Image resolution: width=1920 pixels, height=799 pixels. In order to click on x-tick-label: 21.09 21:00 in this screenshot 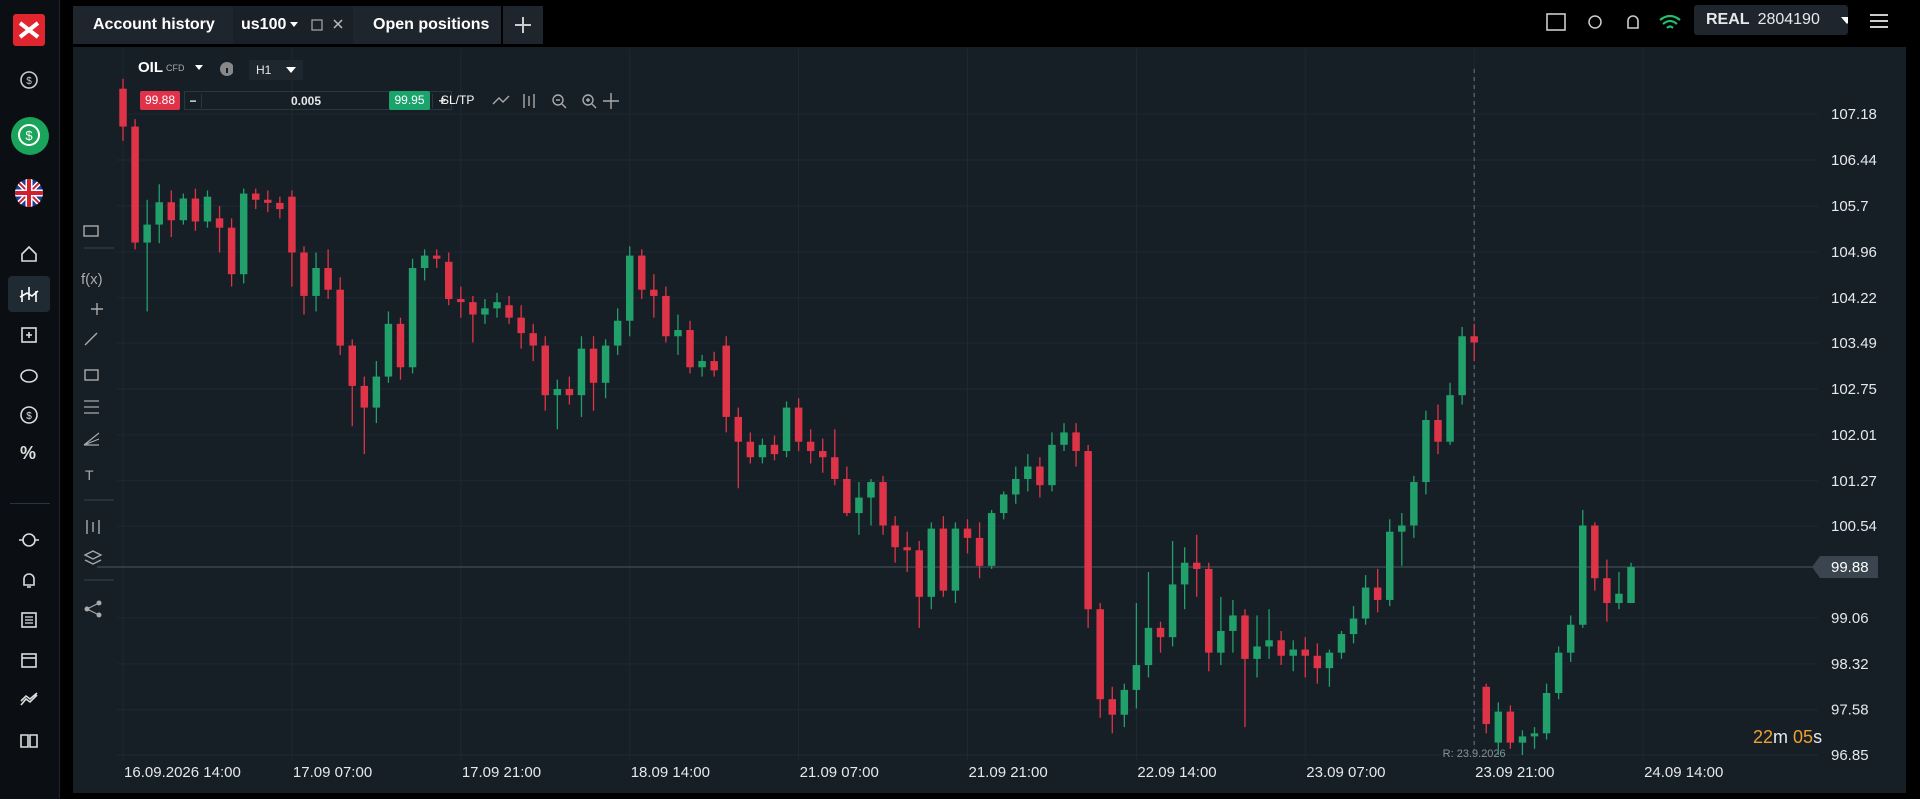, I will do `click(1008, 772)`.